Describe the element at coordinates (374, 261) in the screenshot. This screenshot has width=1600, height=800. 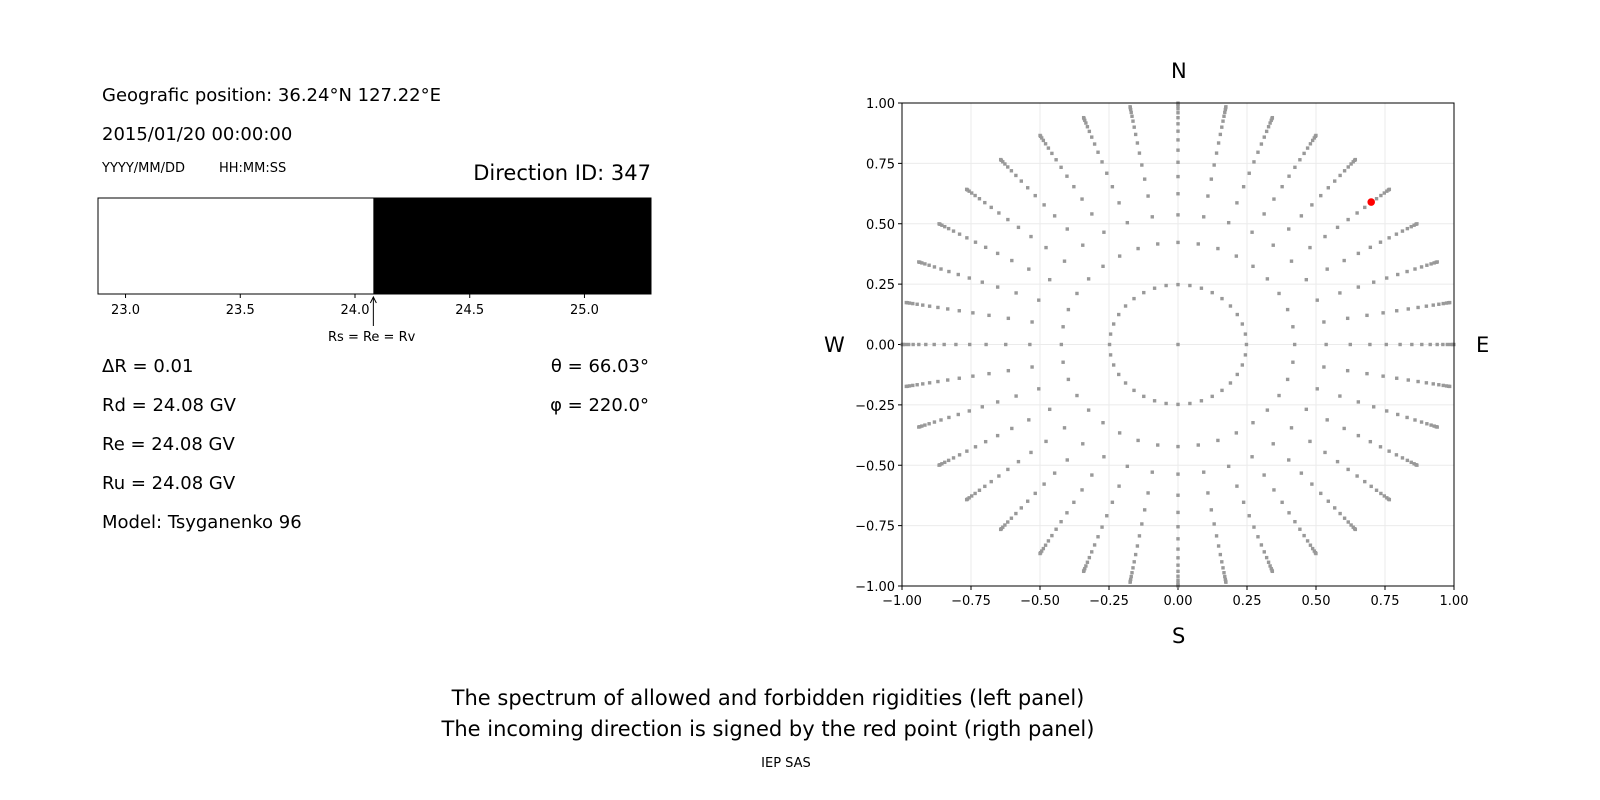
I see `rigidity-spectrum-chart: 23.0 23.5 24.0 24.5 25.0` at that location.